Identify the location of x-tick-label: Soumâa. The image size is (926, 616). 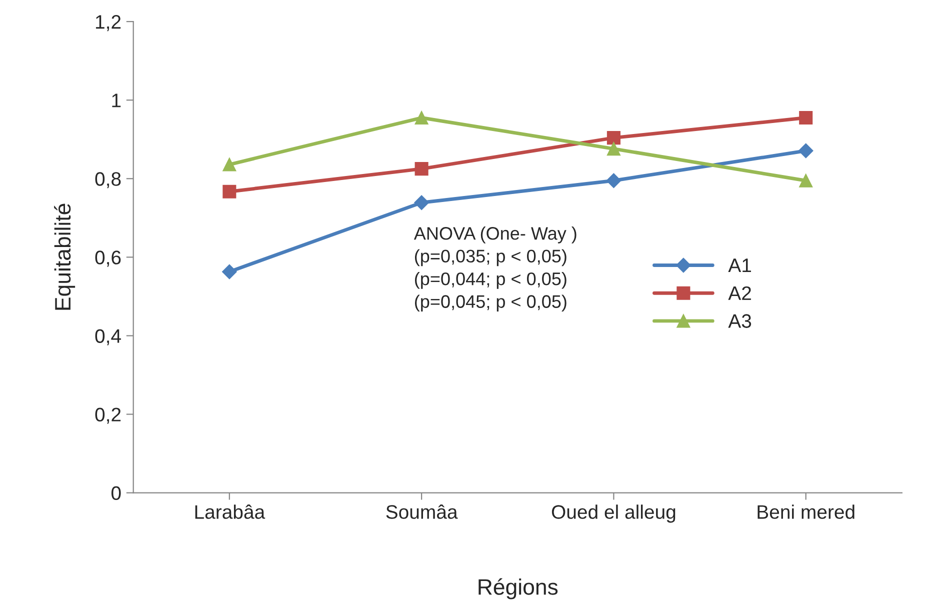
(422, 511).